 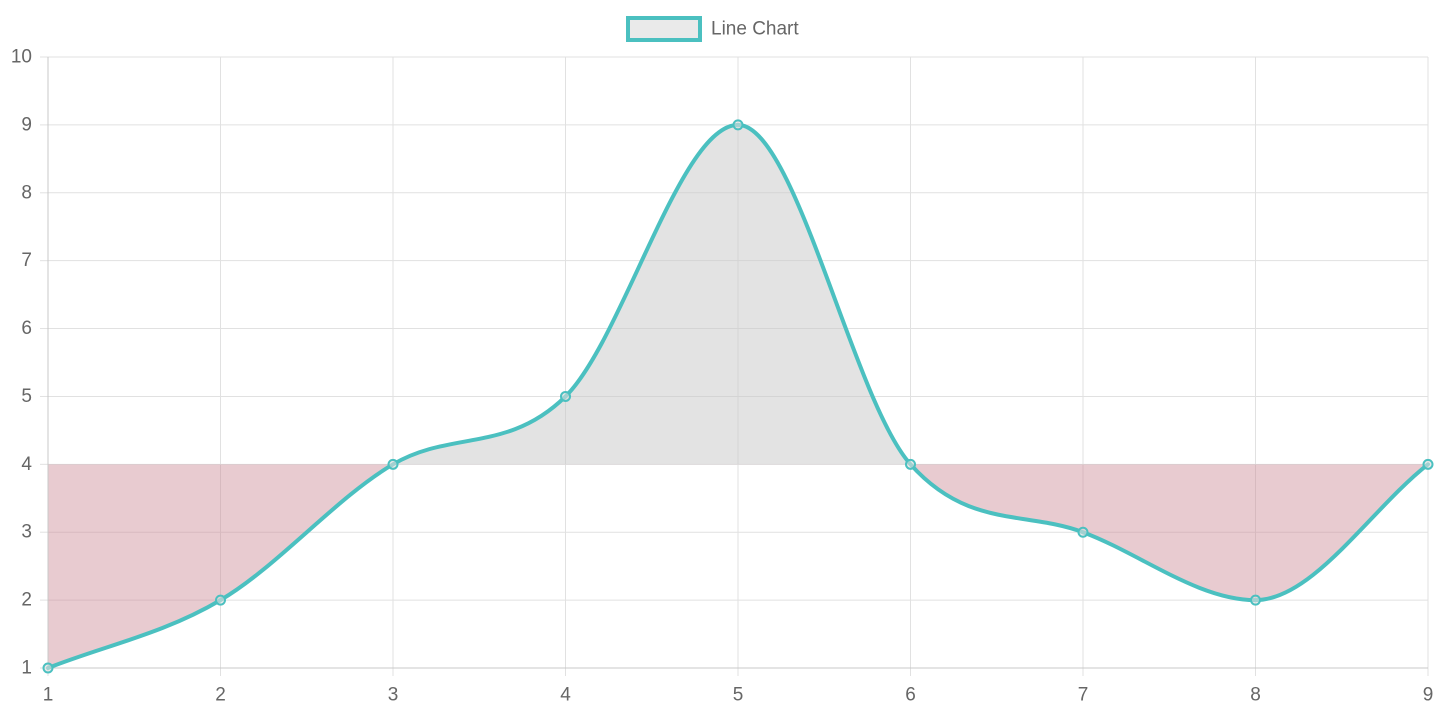 What do you see at coordinates (26, 668) in the screenshot?
I see `y-tick-label: 1` at bounding box center [26, 668].